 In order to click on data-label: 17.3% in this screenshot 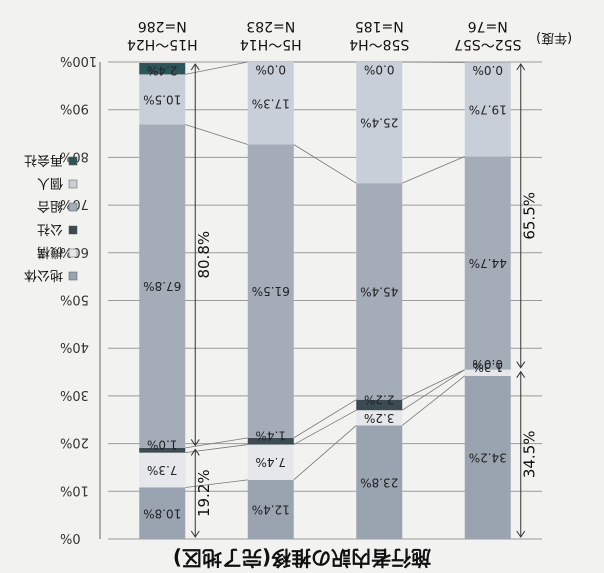, I will do `click(271, 103)`.